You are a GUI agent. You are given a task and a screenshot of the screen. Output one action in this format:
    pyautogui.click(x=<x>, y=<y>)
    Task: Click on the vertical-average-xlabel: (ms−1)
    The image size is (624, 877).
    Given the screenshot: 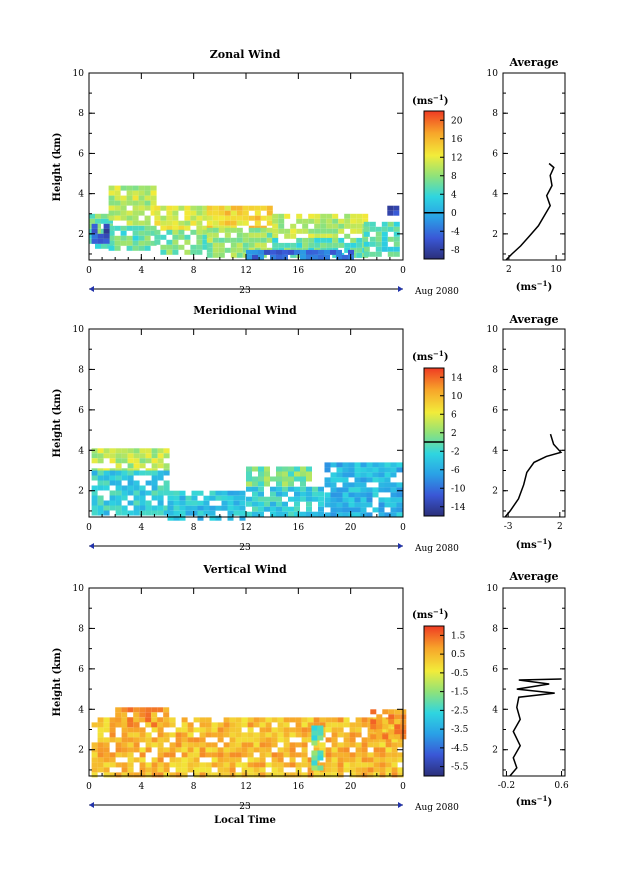 What is the action you would take?
    pyautogui.click(x=534, y=801)
    